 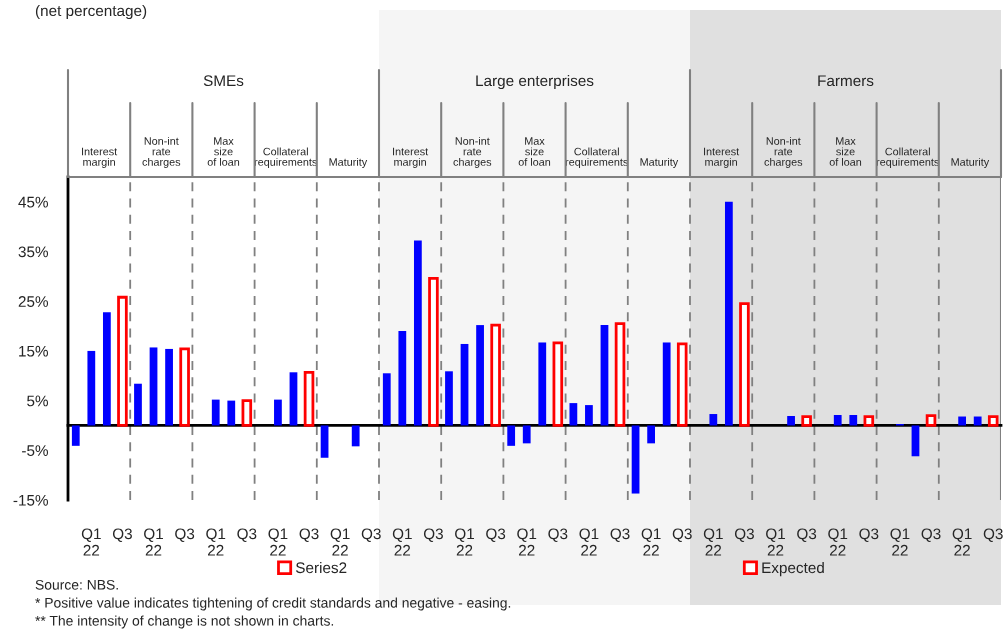 I want to click on text: * Positive value indicates tightening of credit standards and negative - easing., so click(x=273, y=604).